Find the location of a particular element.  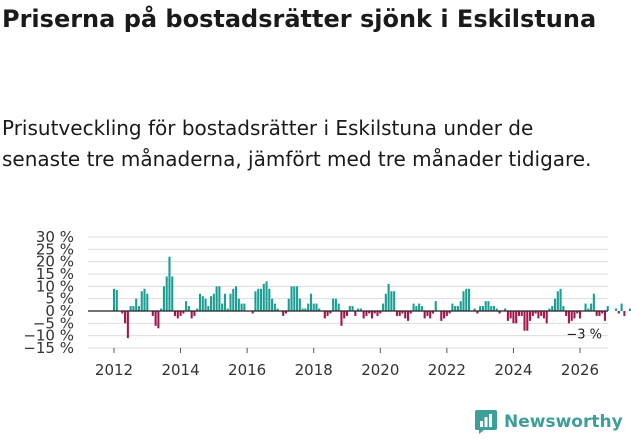

last-value-label: −3 % is located at coordinates (584, 334).